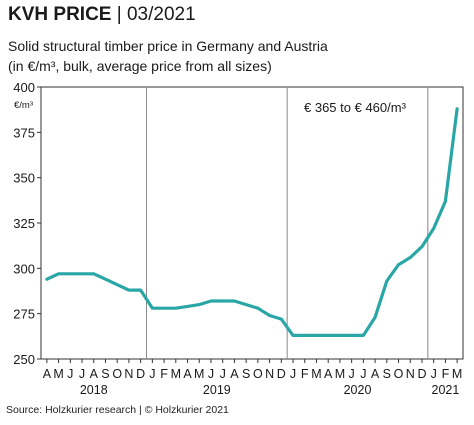  Describe the element at coordinates (94, 390) in the screenshot. I see `year-label: 2018` at that location.